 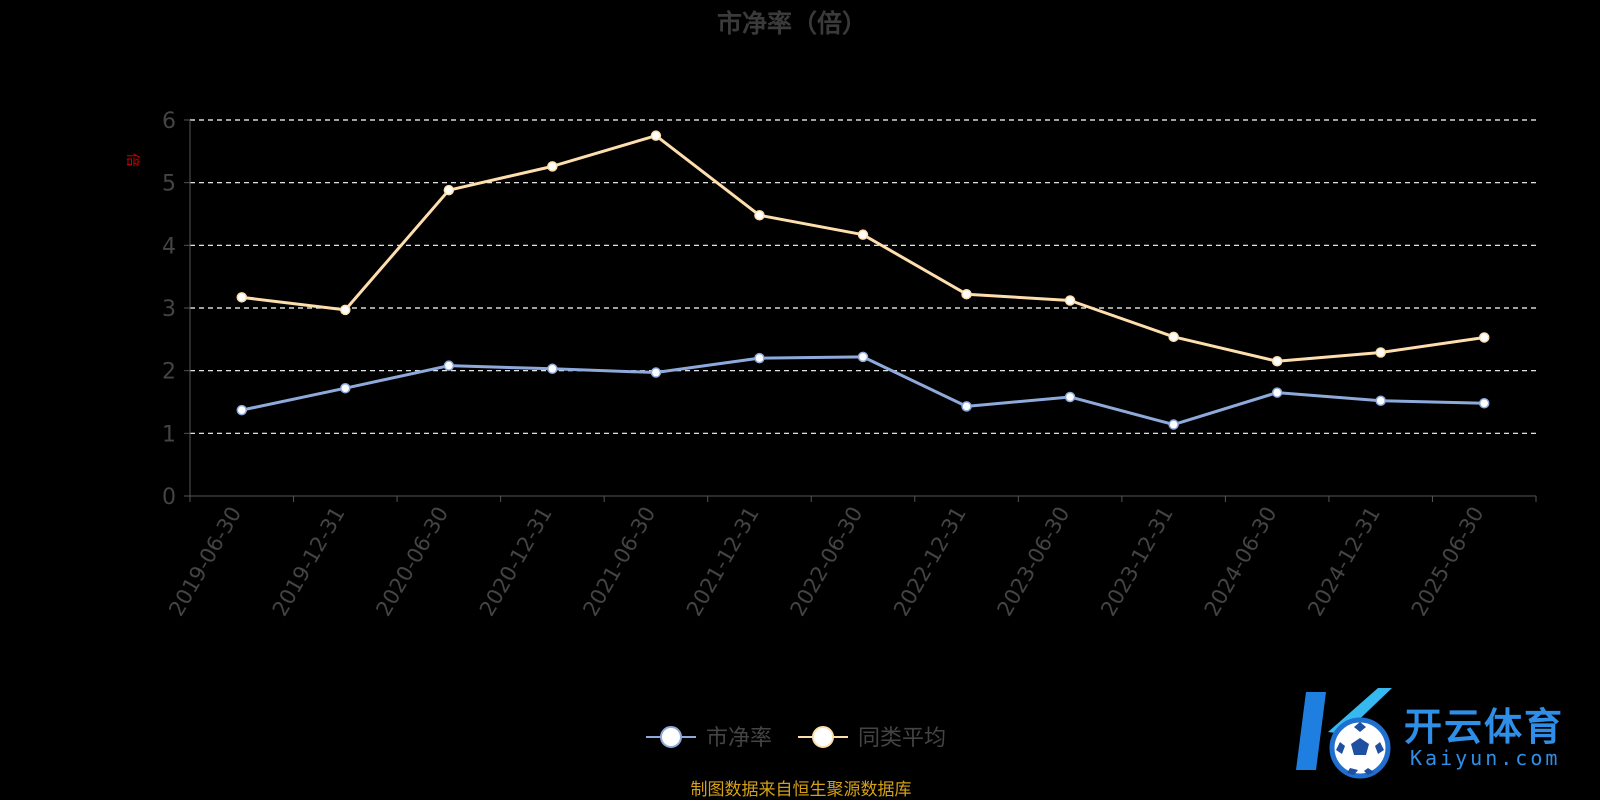 I want to click on legend-label-peer-avg: 同类平均, so click(x=902, y=738).